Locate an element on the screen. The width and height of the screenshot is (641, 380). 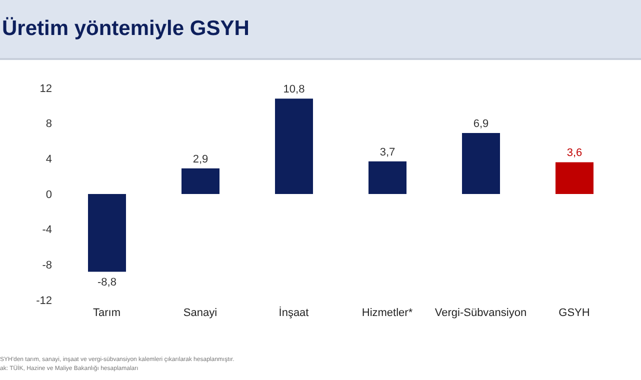
data-label: 3,6 is located at coordinates (574, 153).